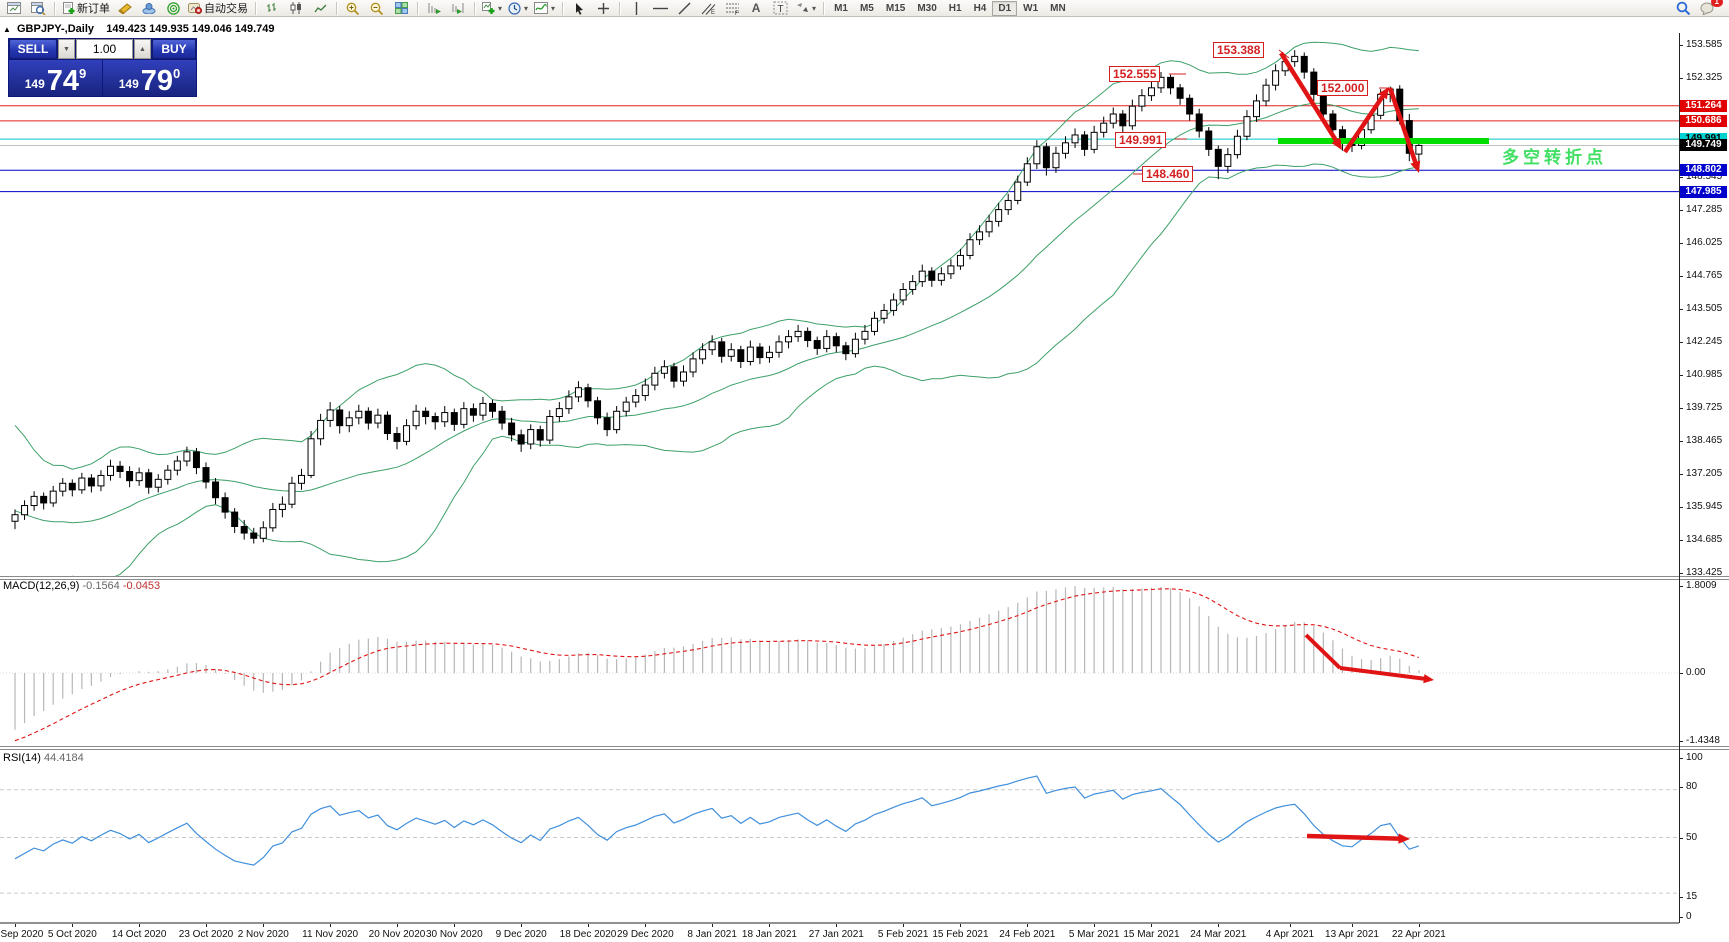 The image size is (1729, 942). I want to click on tf-button-W1: W1, so click(1031, 8).